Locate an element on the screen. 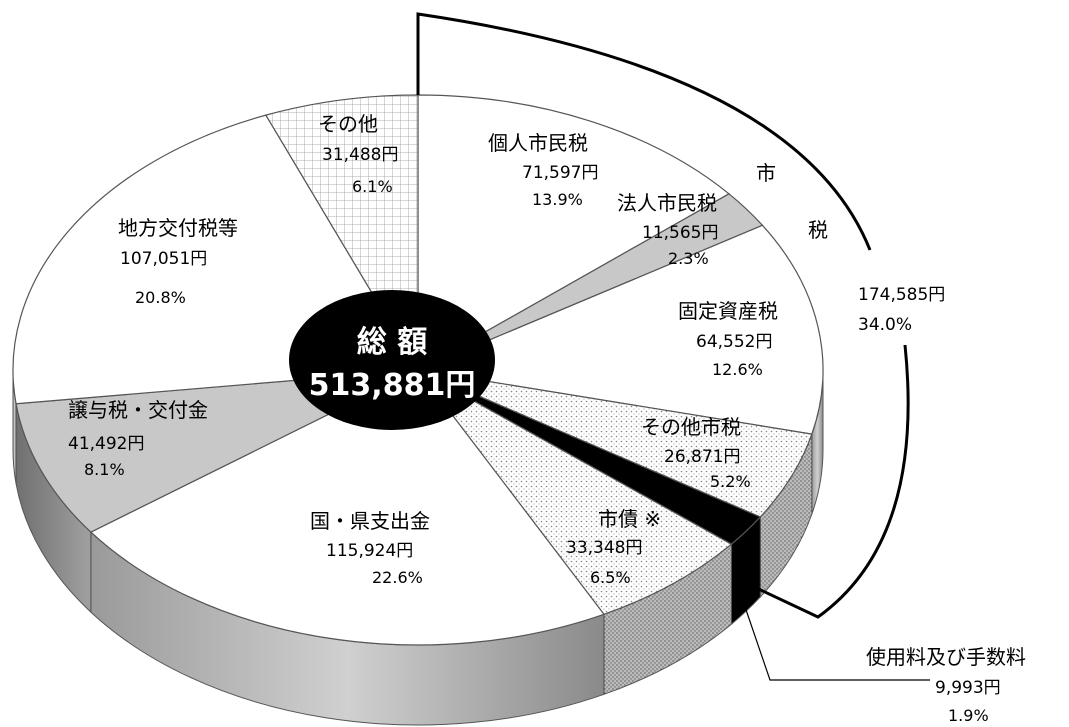 The height and width of the screenshot is (727, 1069). slice-label-amount-0: 71,597円 is located at coordinates (560, 173).